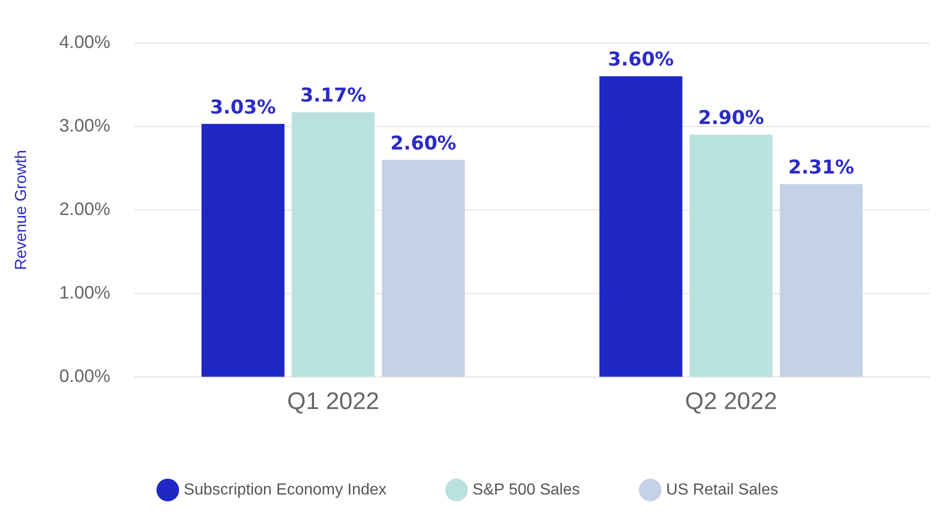 The height and width of the screenshot is (516, 942). Describe the element at coordinates (722, 489) in the screenshot. I see `legend-label: US Retail Sales` at that location.